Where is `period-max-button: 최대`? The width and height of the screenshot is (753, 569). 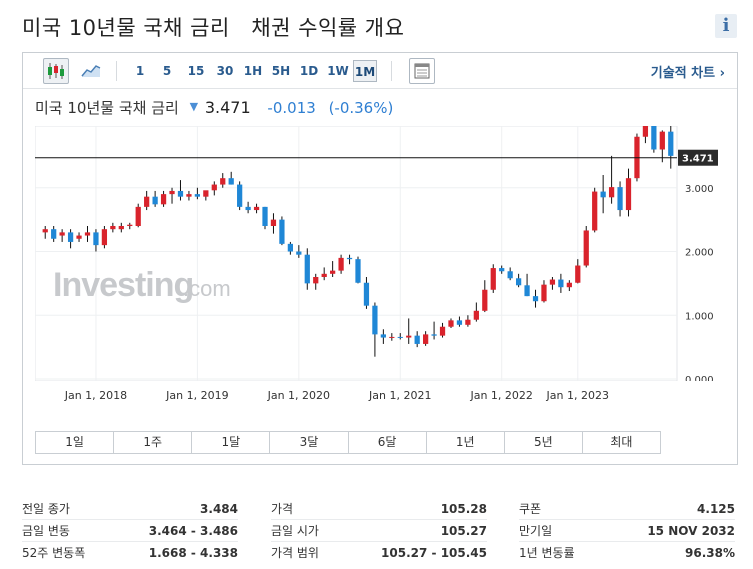
period-max-button: 최대 is located at coordinates (621, 442).